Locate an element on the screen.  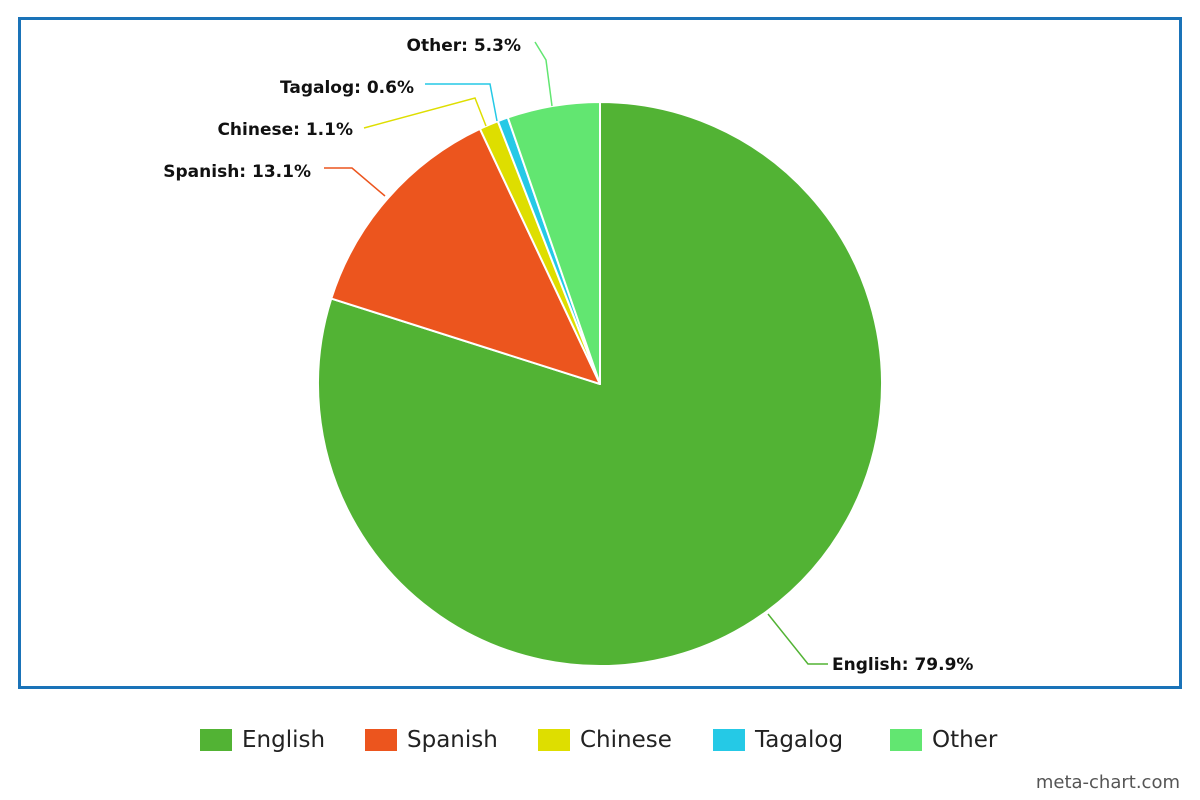
pie-slice-spanish is located at coordinates (465, 256).